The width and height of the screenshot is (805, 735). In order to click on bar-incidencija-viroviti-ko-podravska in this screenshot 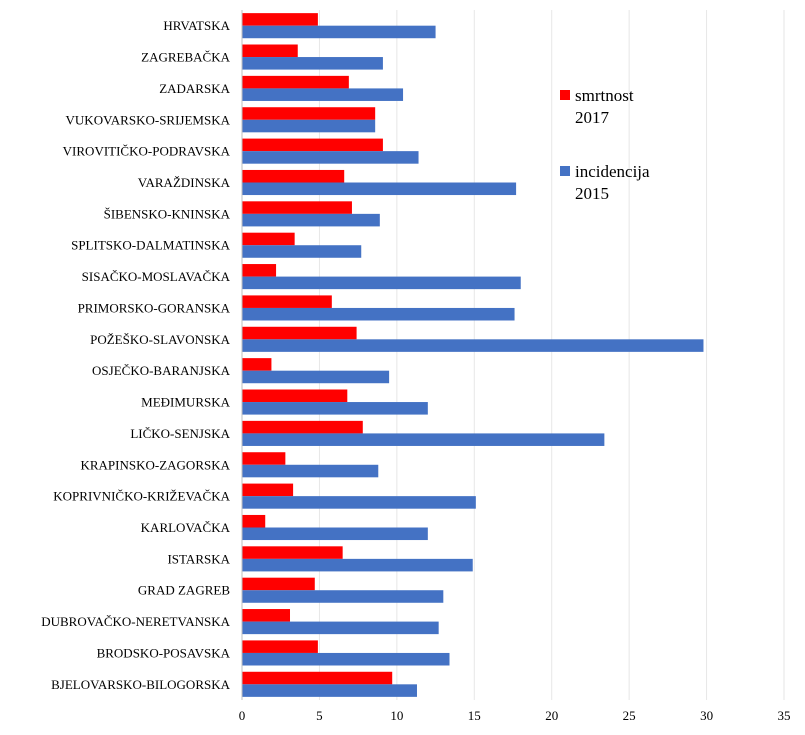, I will do `click(330, 157)`.